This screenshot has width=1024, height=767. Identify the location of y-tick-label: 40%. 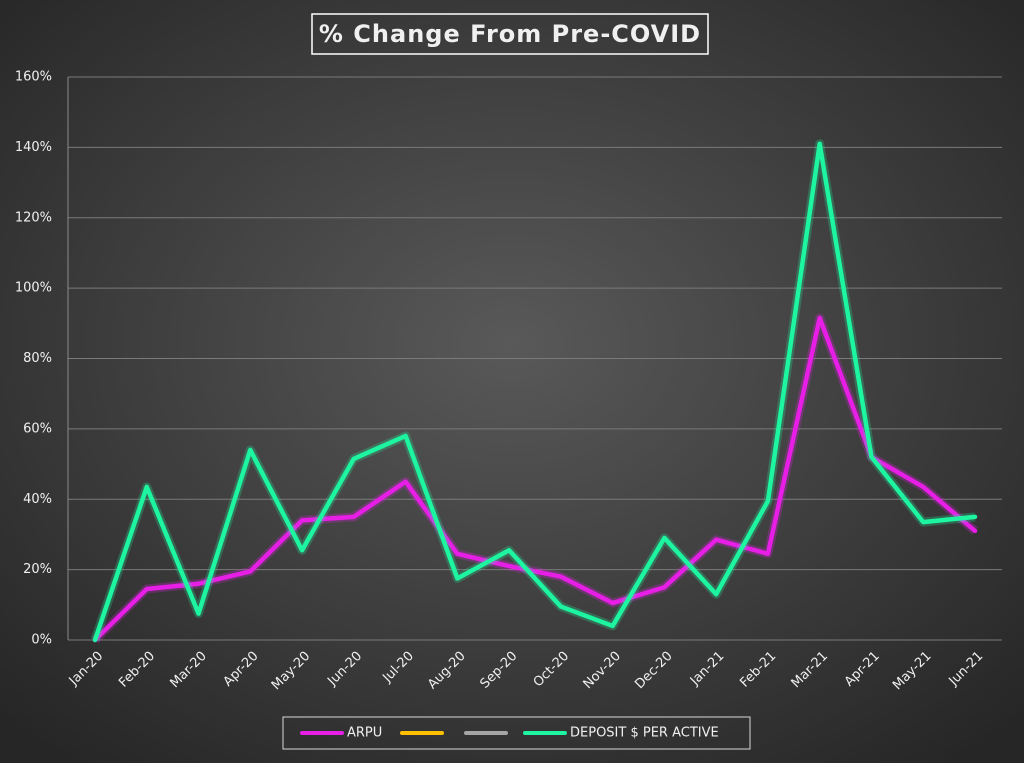
(37, 499).